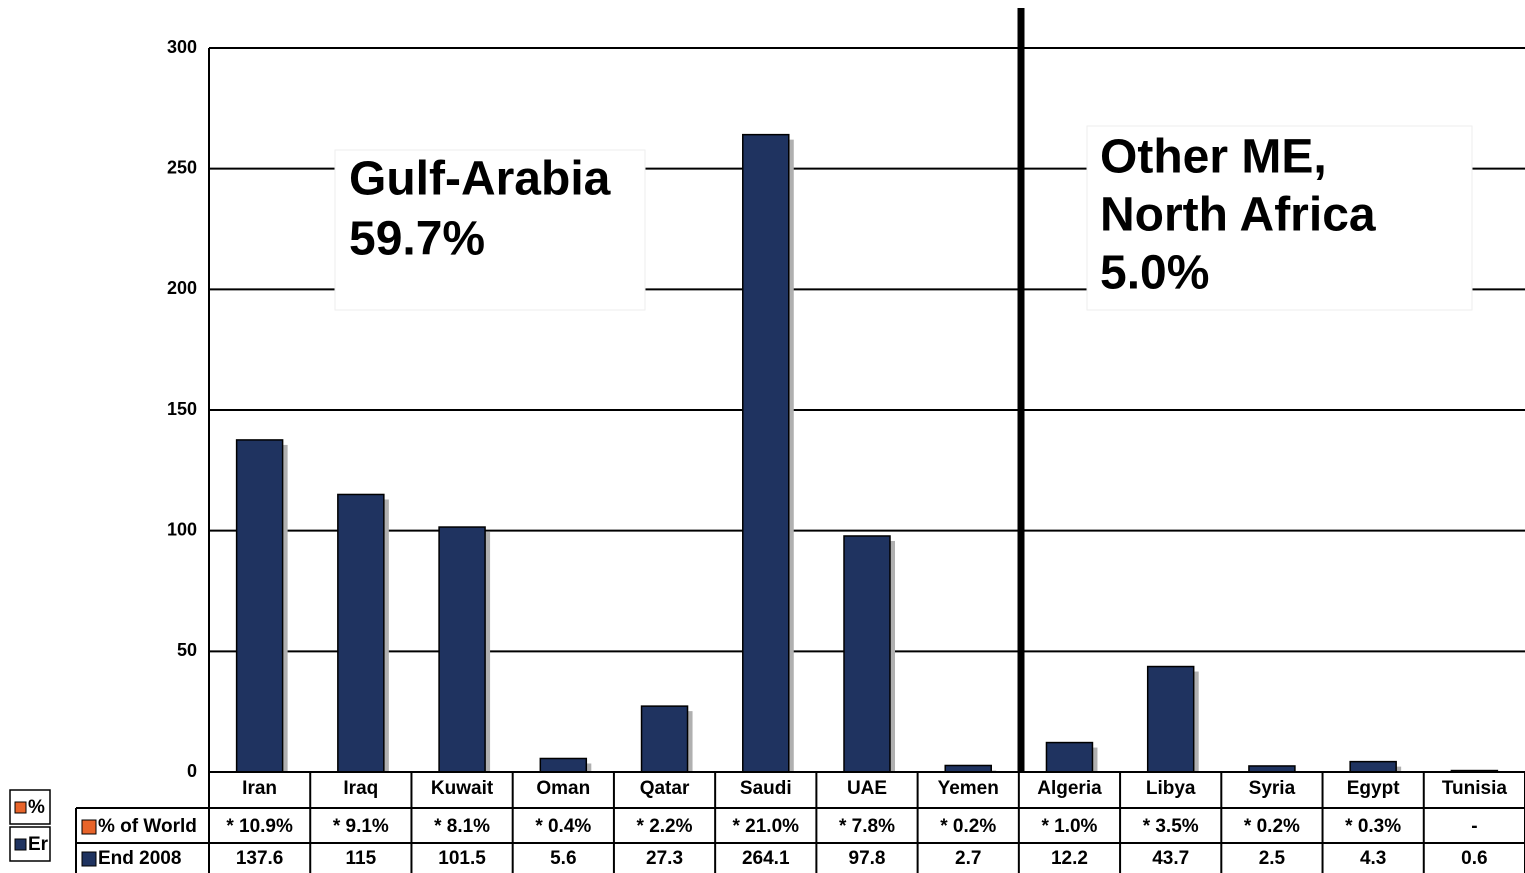 The image size is (1525, 873). What do you see at coordinates (1373, 788) in the screenshot?
I see `x-tick-label: Egypt` at bounding box center [1373, 788].